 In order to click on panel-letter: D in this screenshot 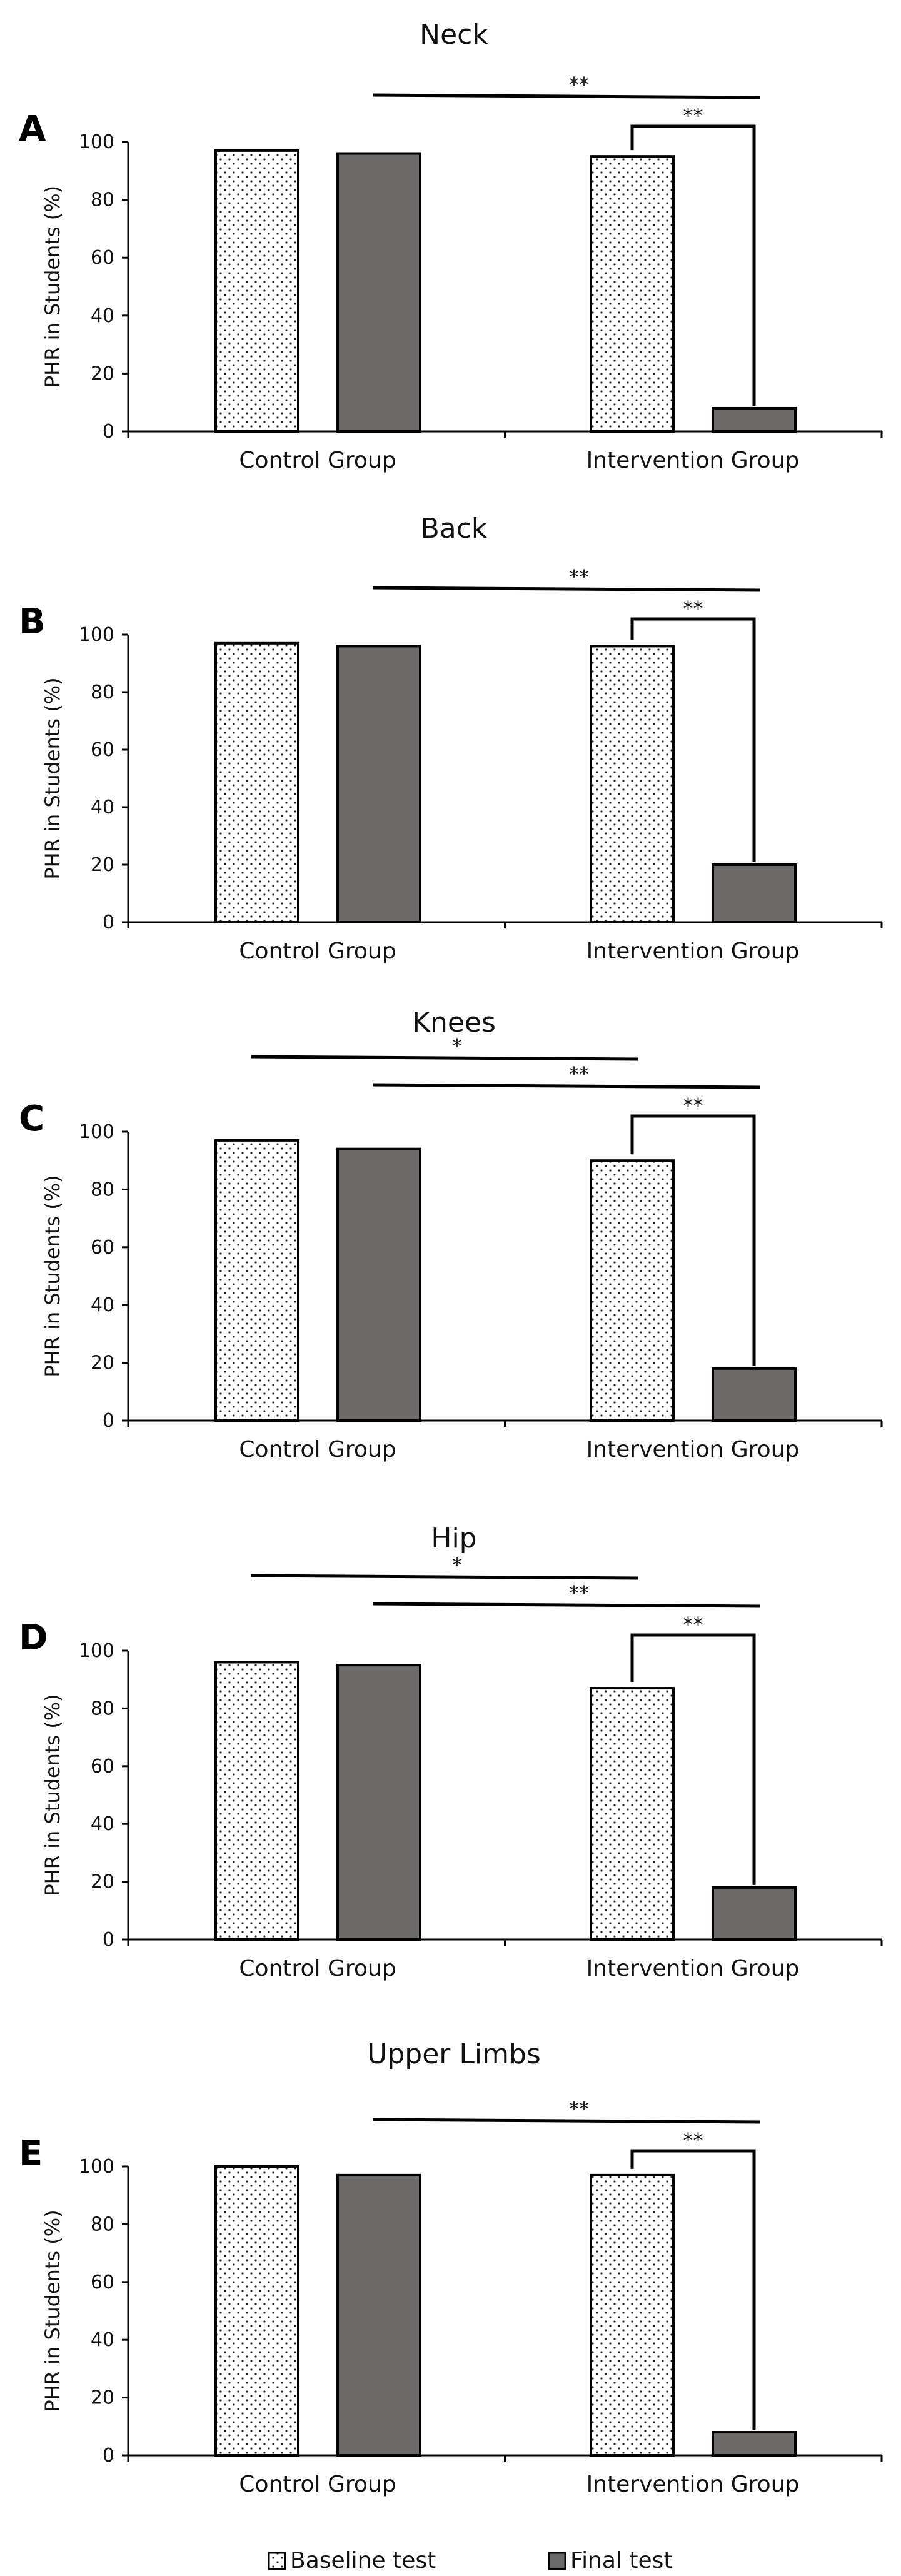, I will do `click(33, 1638)`.